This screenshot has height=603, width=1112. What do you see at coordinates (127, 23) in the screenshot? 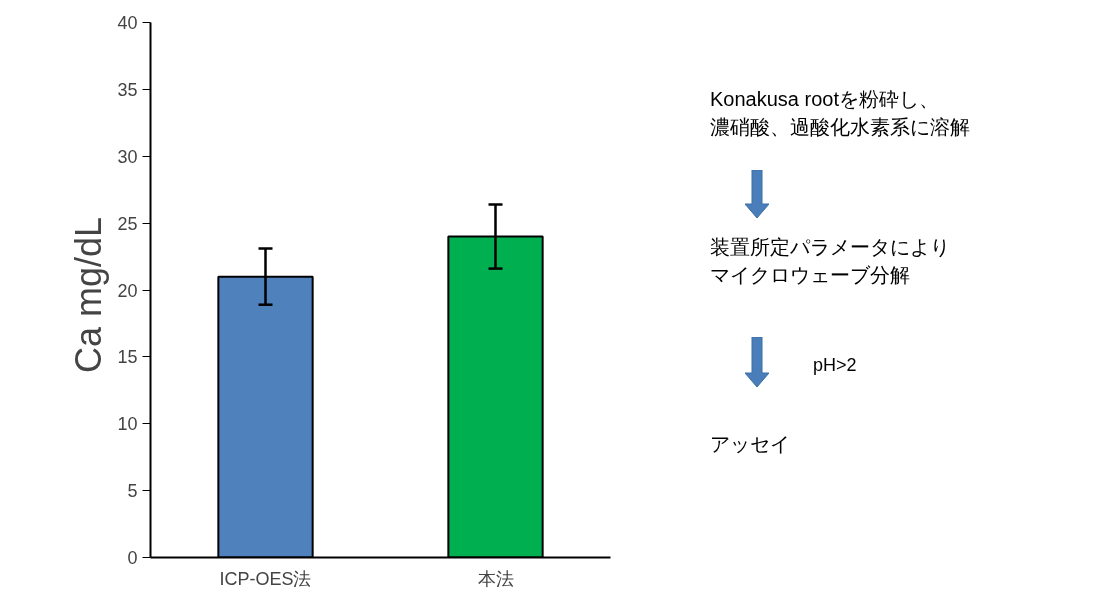
I see `y-tick-label: 40` at bounding box center [127, 23].